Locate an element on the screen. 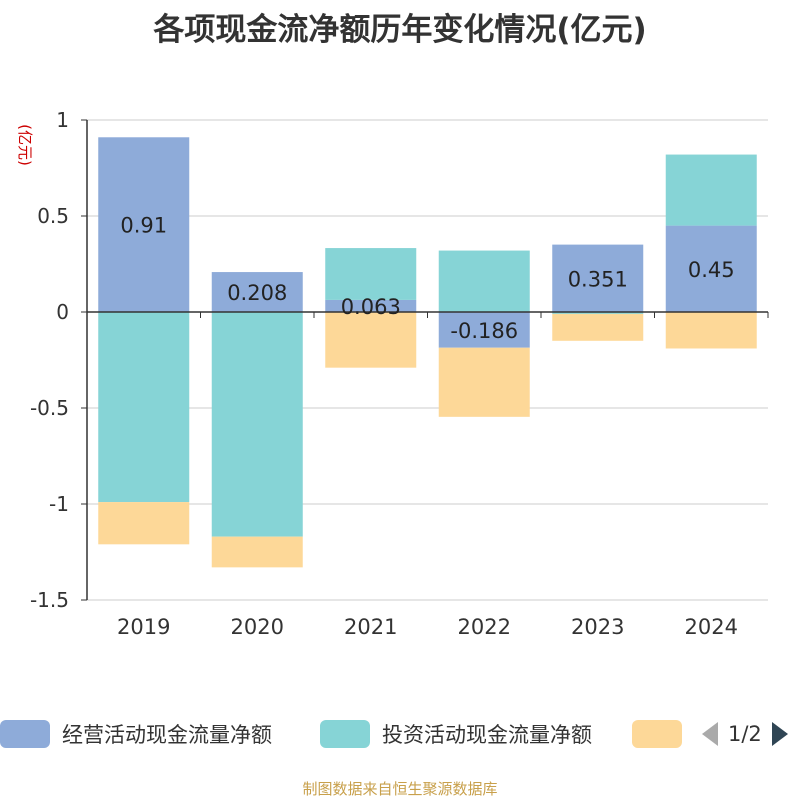  legend-item-investing: 投资活动现金流量净额 is located at coordinates (456, 734).